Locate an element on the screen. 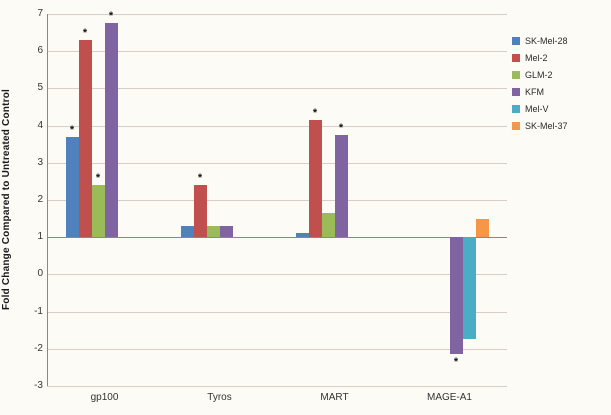 This screenshot has width=611, height=415. bar-Mel-V-MAGE-A1 is located at coordinates (469, 288).